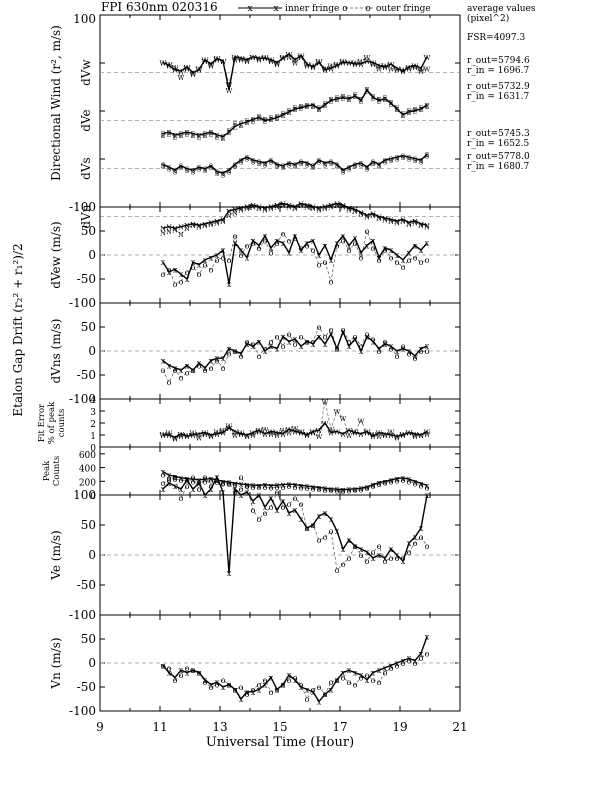 The image size is (612, 792). Describe the element at coordinates (295, 113) in the screenshot. I see `trace-outer-dVe` at that location.